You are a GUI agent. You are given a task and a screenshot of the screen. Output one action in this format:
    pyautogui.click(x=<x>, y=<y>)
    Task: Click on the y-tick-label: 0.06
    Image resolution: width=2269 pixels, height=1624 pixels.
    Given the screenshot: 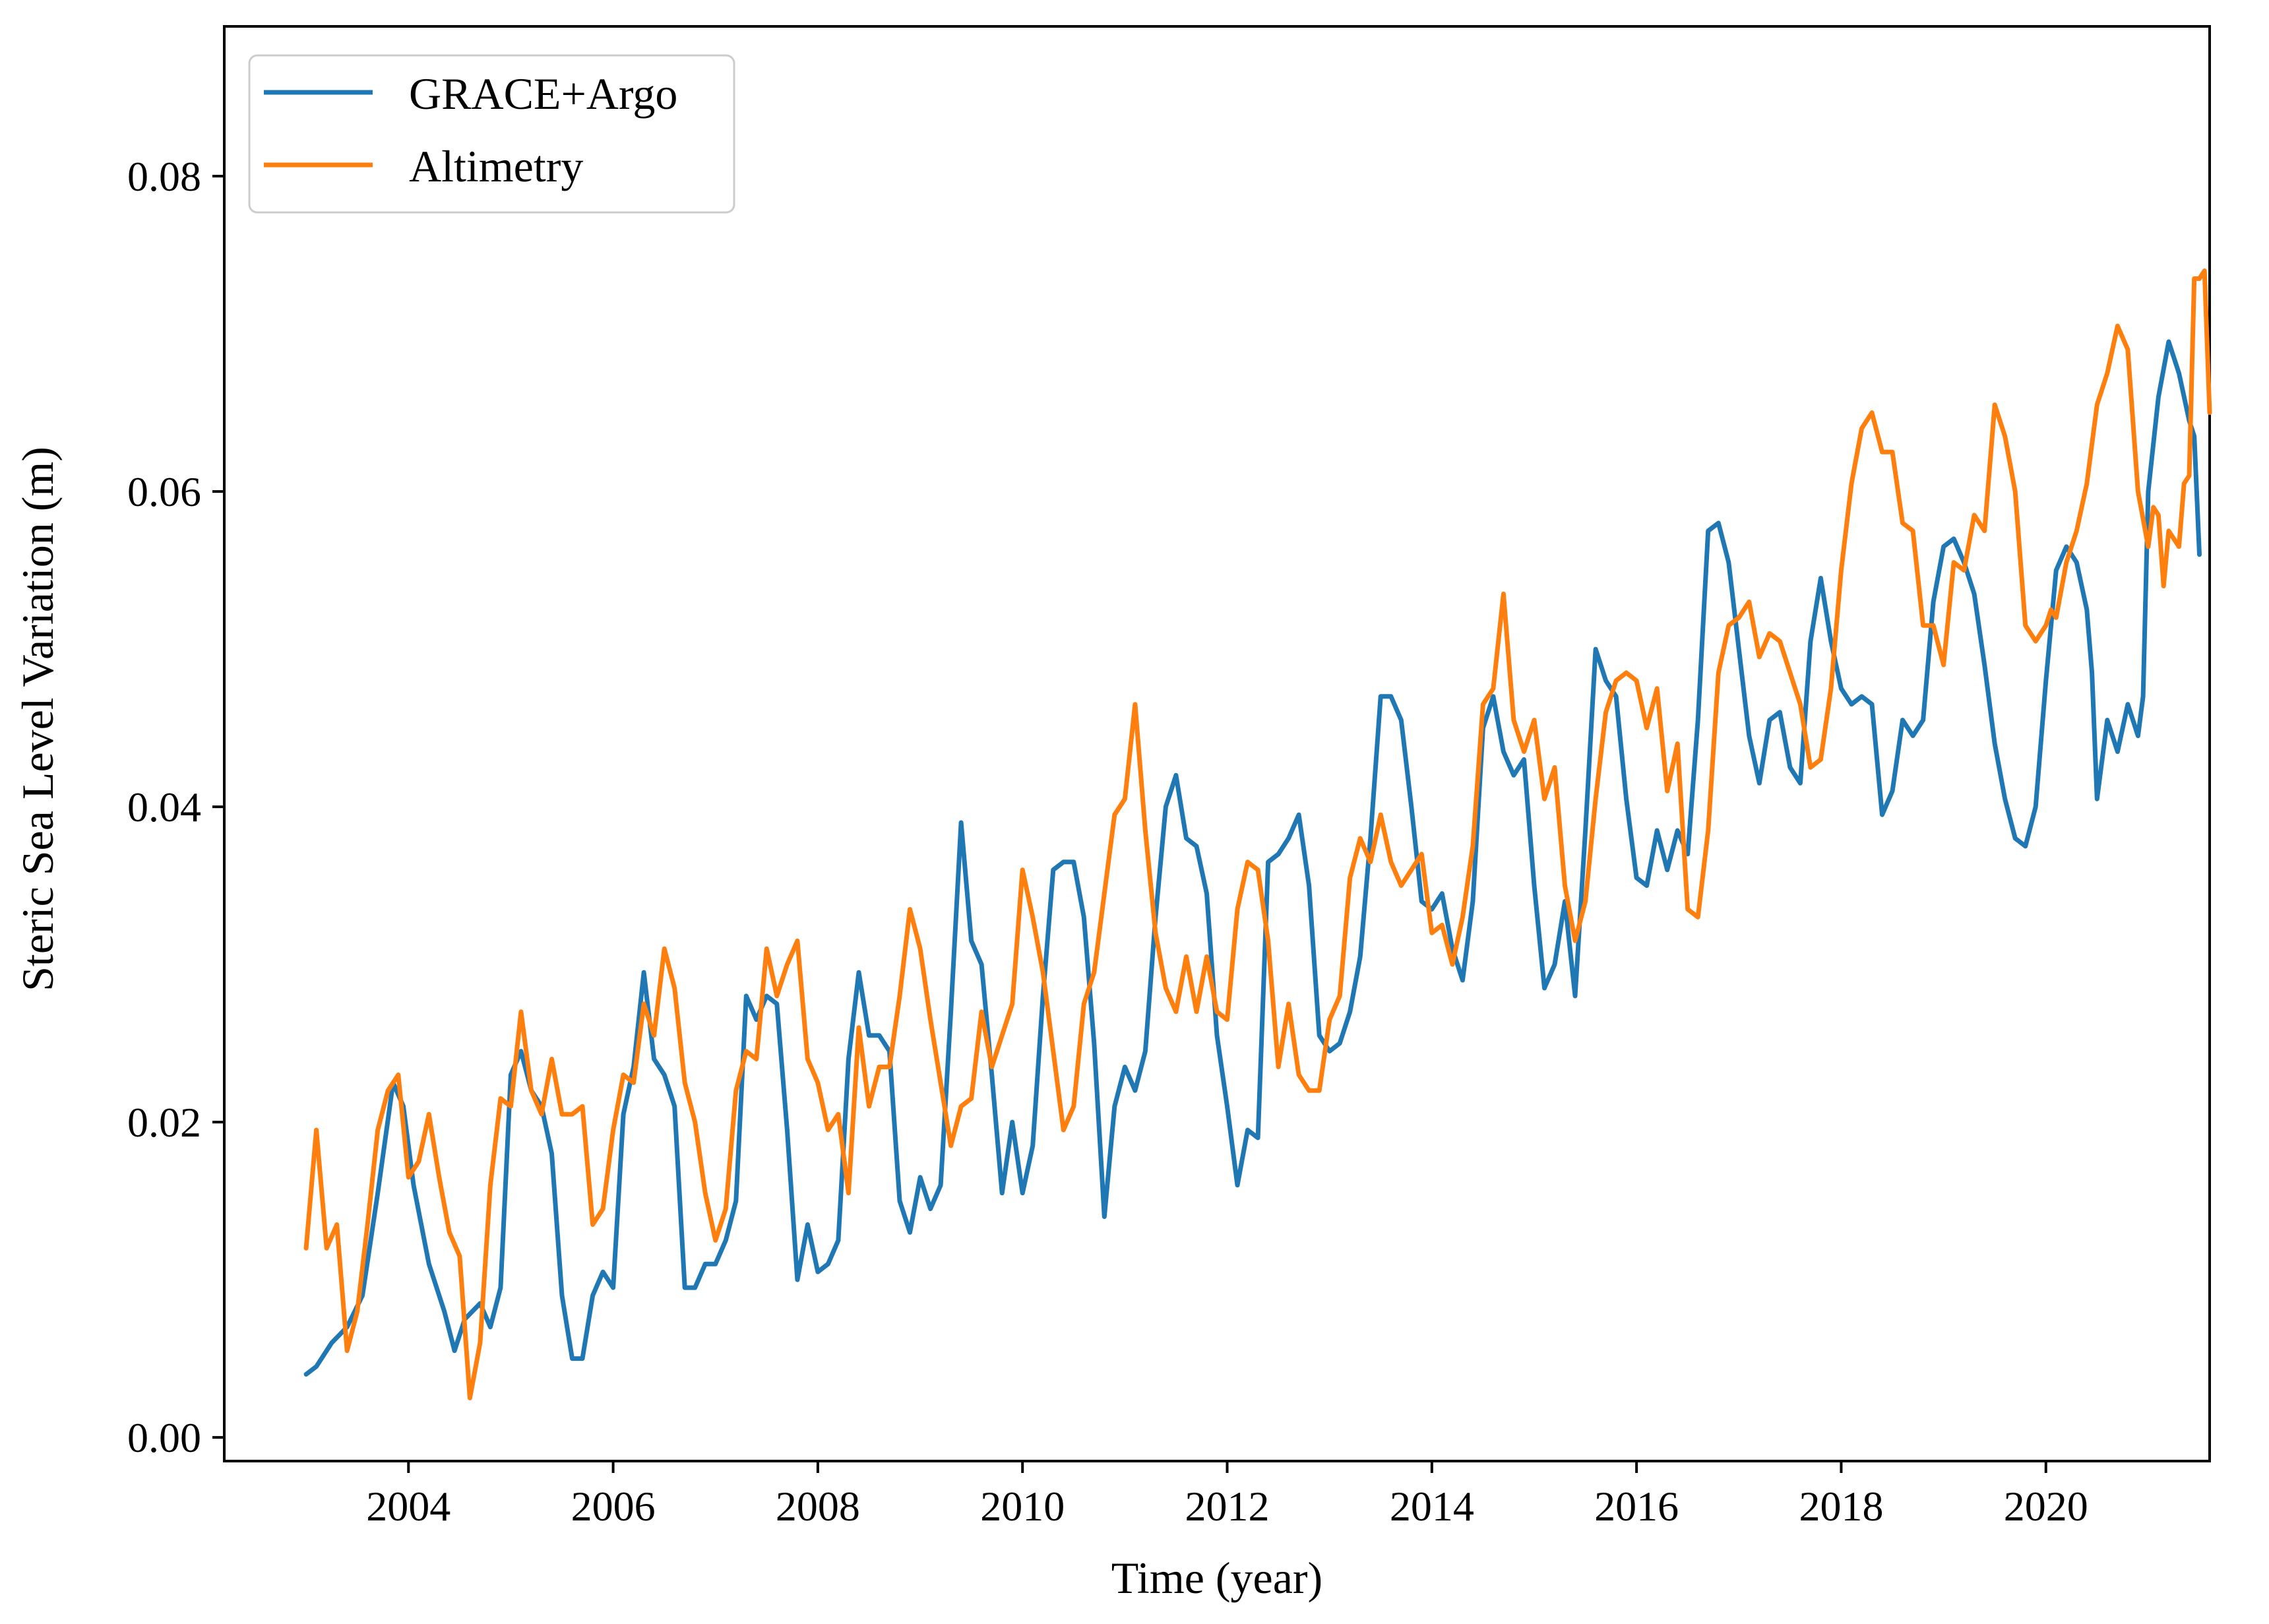 What is the action you would take?
    pyautogui.click(x=164, y=491)
    